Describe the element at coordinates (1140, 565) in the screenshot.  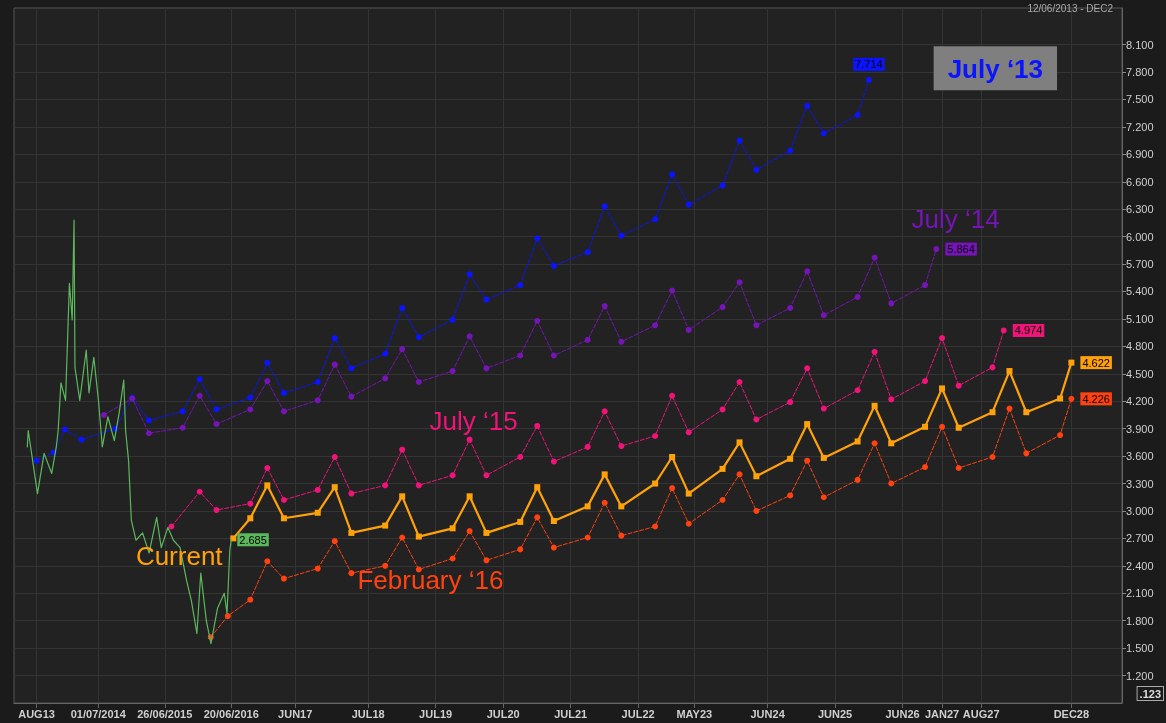
I see `y-tick-label: 2.400` at that location.